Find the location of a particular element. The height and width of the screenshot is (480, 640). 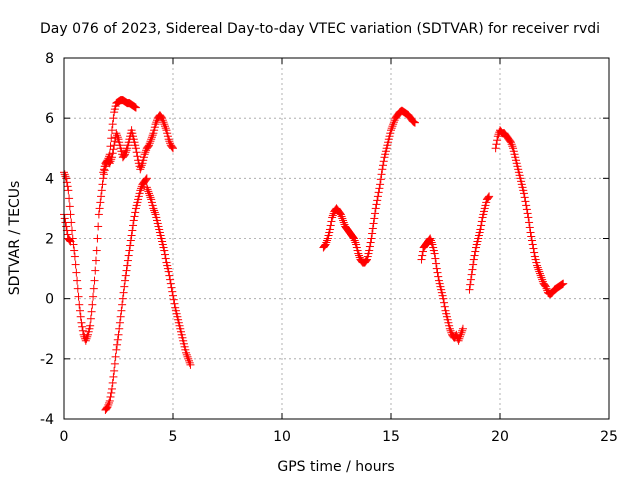

y-tick-label: 2 is located at coordinates (49, 240).